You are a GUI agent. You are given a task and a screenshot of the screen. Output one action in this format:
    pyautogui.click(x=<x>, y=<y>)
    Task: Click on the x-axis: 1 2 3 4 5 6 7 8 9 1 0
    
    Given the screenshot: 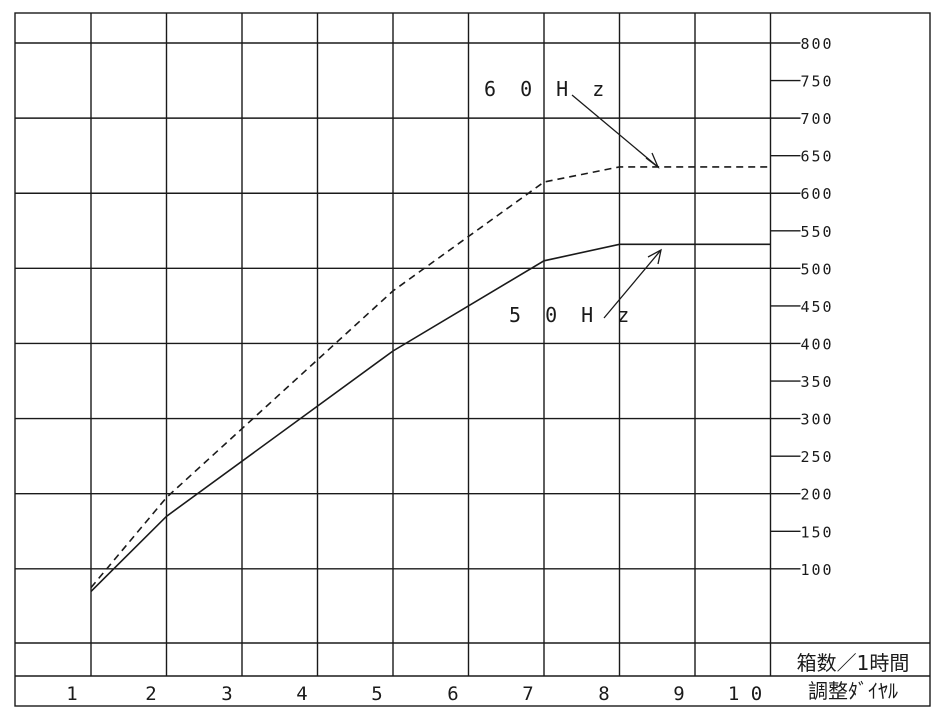 What is the action you would take?
    pyautogui.click(x=414, y=694)
    